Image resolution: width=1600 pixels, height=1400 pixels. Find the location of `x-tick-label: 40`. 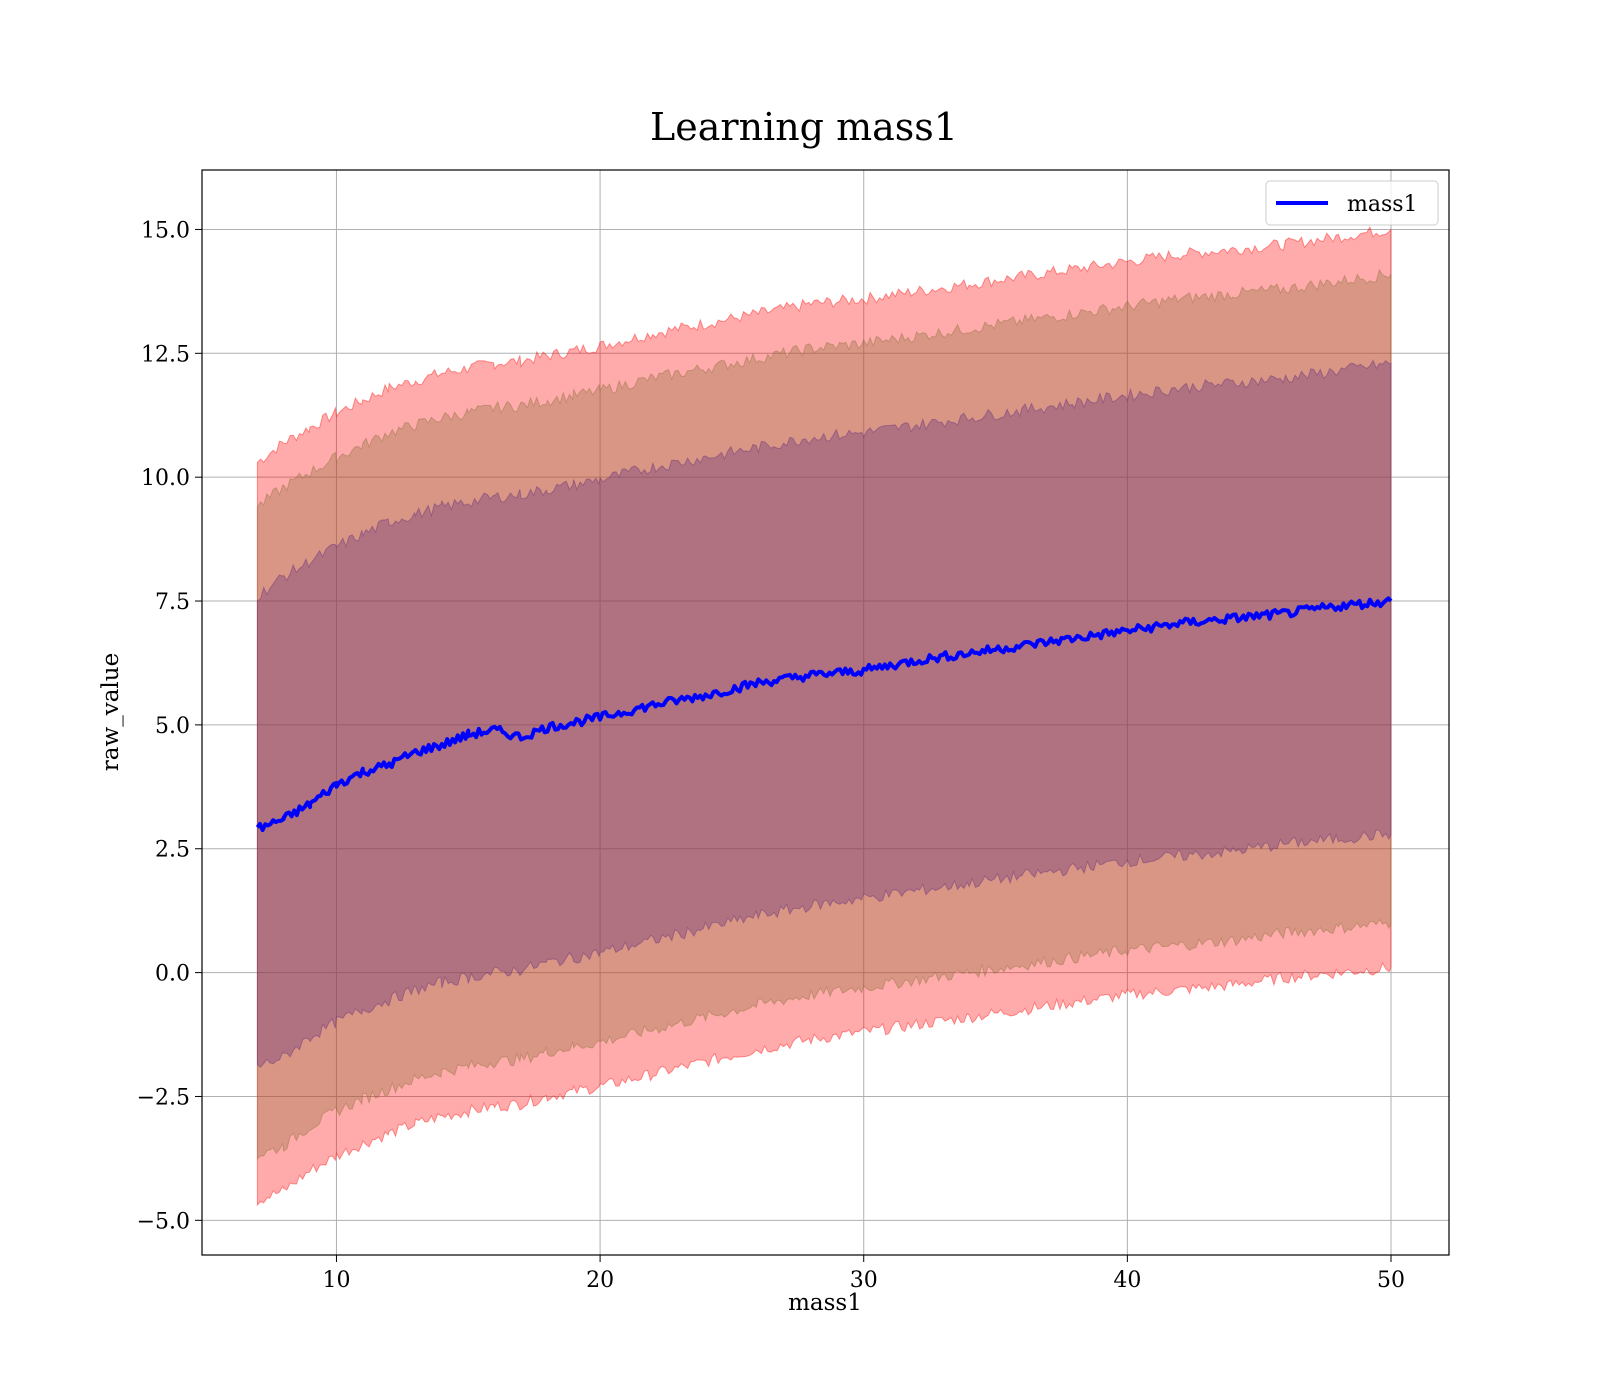

x-tick-label: 40 is located at coordinates (1127, 1280).